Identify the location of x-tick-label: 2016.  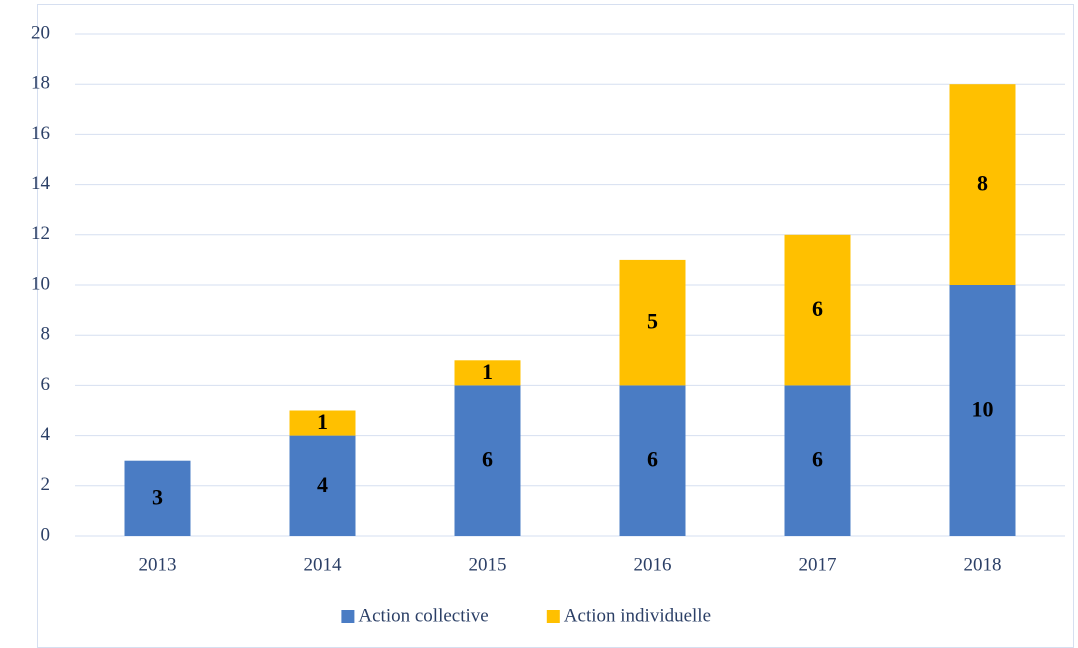
(653, 564).